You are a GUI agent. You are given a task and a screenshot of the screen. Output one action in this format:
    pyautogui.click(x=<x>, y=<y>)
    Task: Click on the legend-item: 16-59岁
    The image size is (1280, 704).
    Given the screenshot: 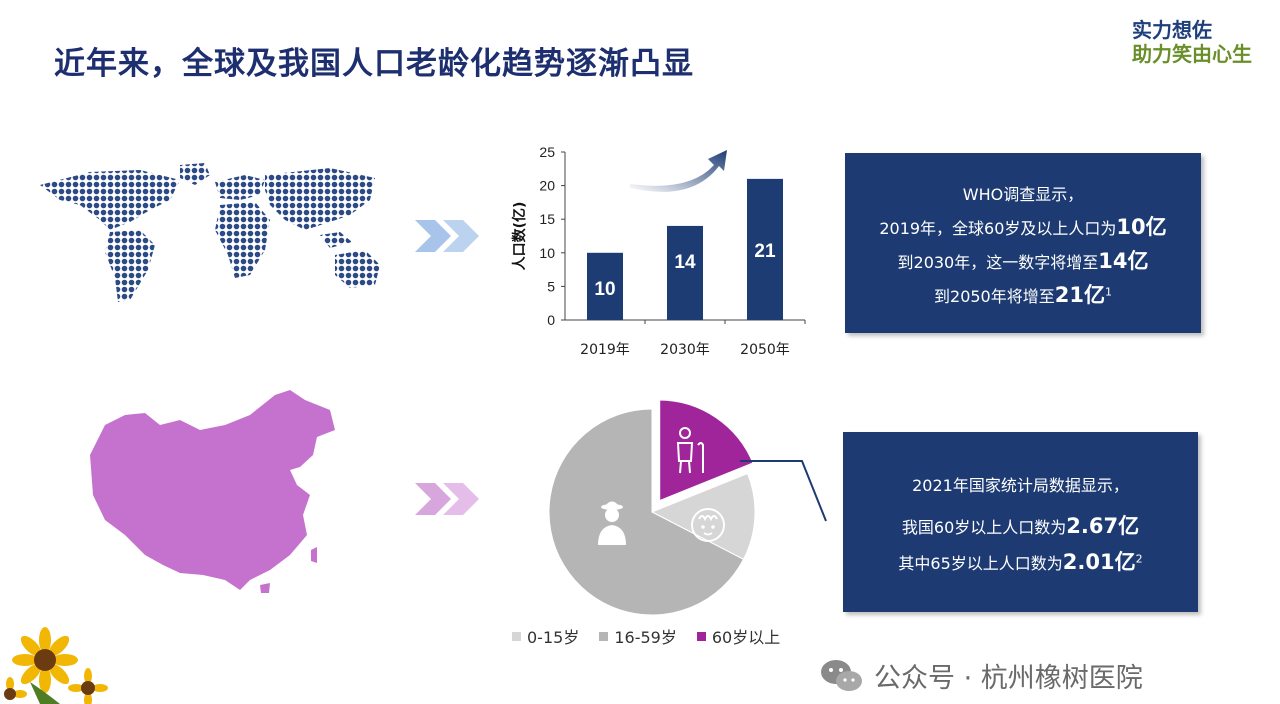 What is the action you would take?
    pyautogui.click(x=638, y=636)
    